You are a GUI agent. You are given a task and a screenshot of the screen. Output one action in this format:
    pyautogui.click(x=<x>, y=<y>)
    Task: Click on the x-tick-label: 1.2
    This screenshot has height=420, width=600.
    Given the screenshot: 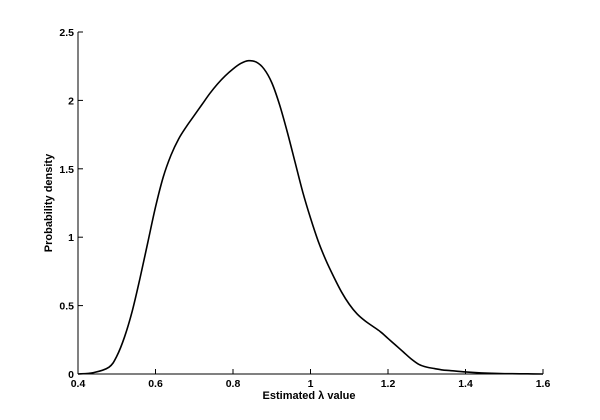 What is the action you would take?
    pyautogui.click(x=388, y=384)
    